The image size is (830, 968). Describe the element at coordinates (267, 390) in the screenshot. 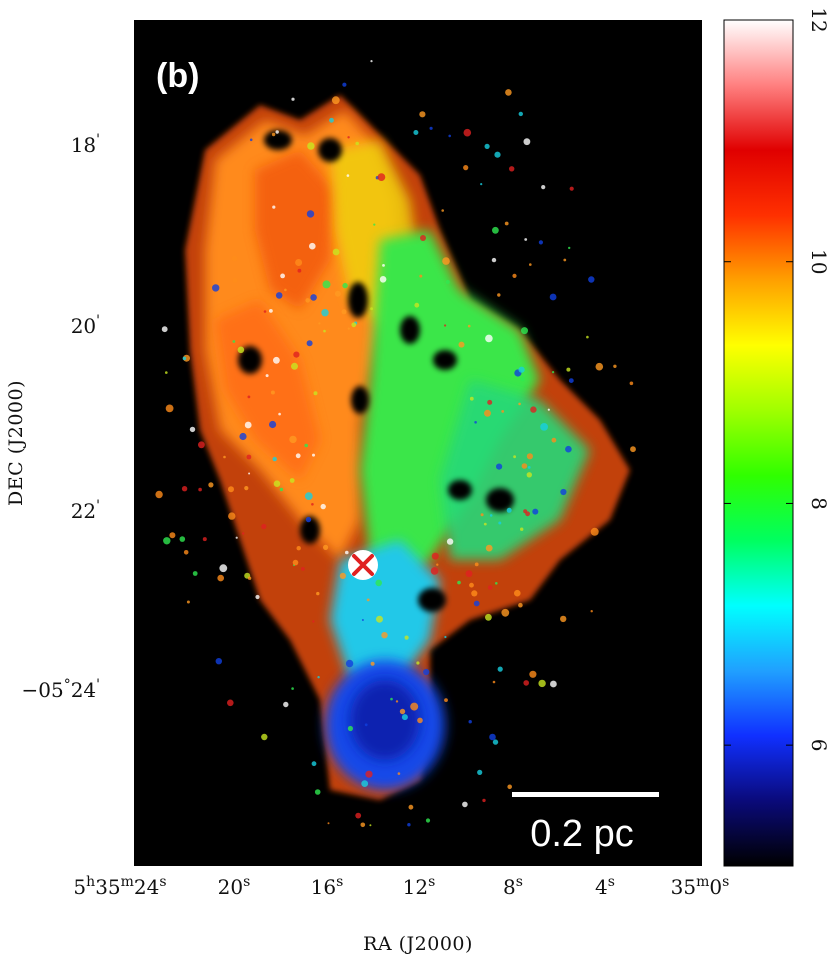

I see `region-east-arm` at that location.